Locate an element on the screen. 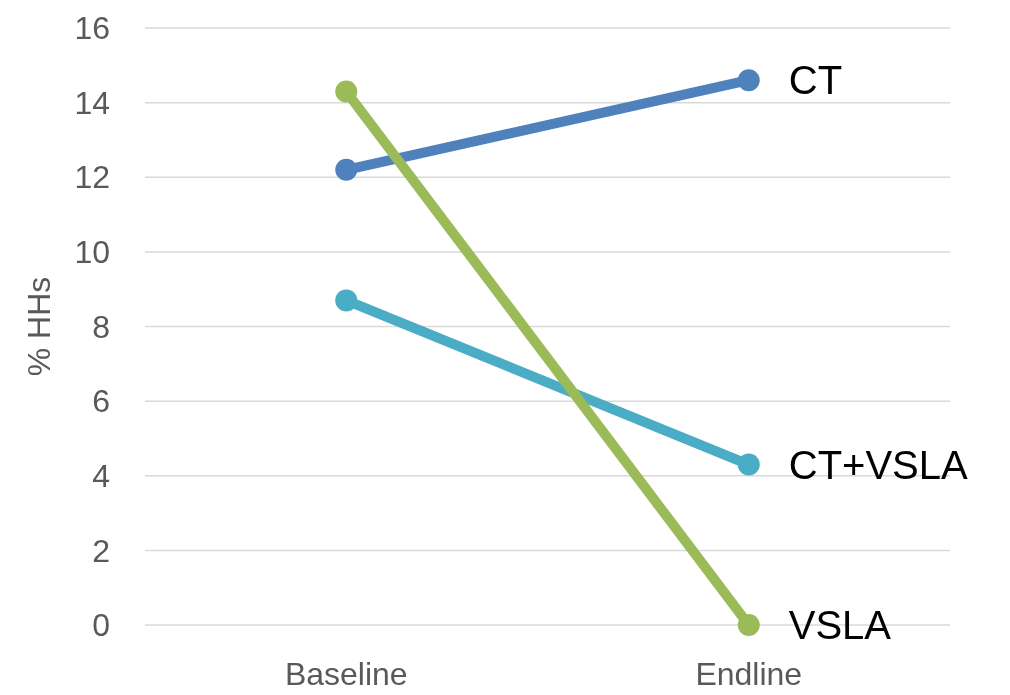 This screenshot has height=695, width=1010. y-tick-label: 16 is located at coordinates (92, 28).